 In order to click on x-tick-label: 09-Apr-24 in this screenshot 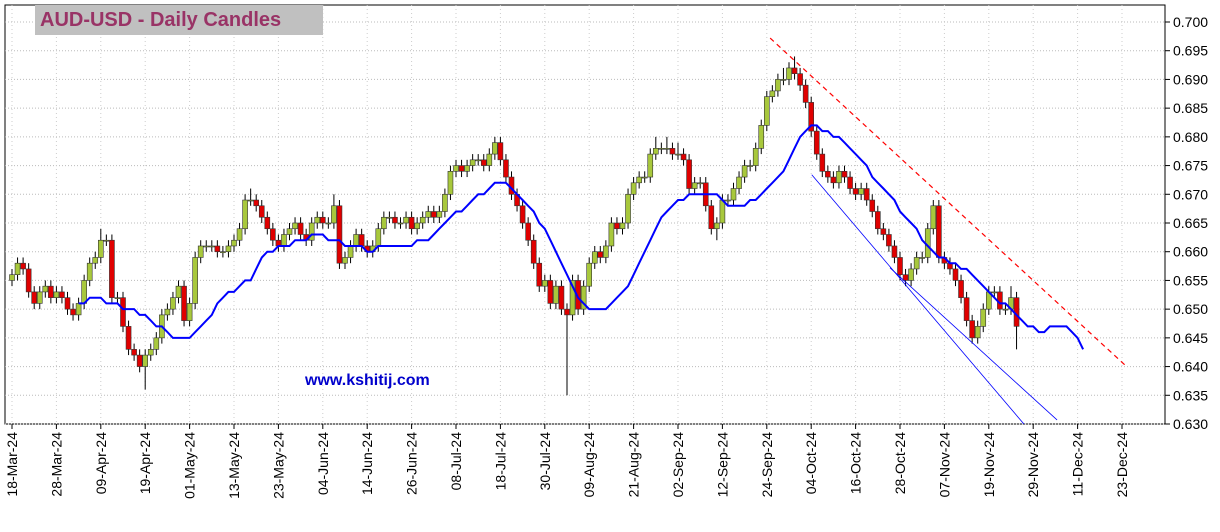, I will do `click(101, 463)`.